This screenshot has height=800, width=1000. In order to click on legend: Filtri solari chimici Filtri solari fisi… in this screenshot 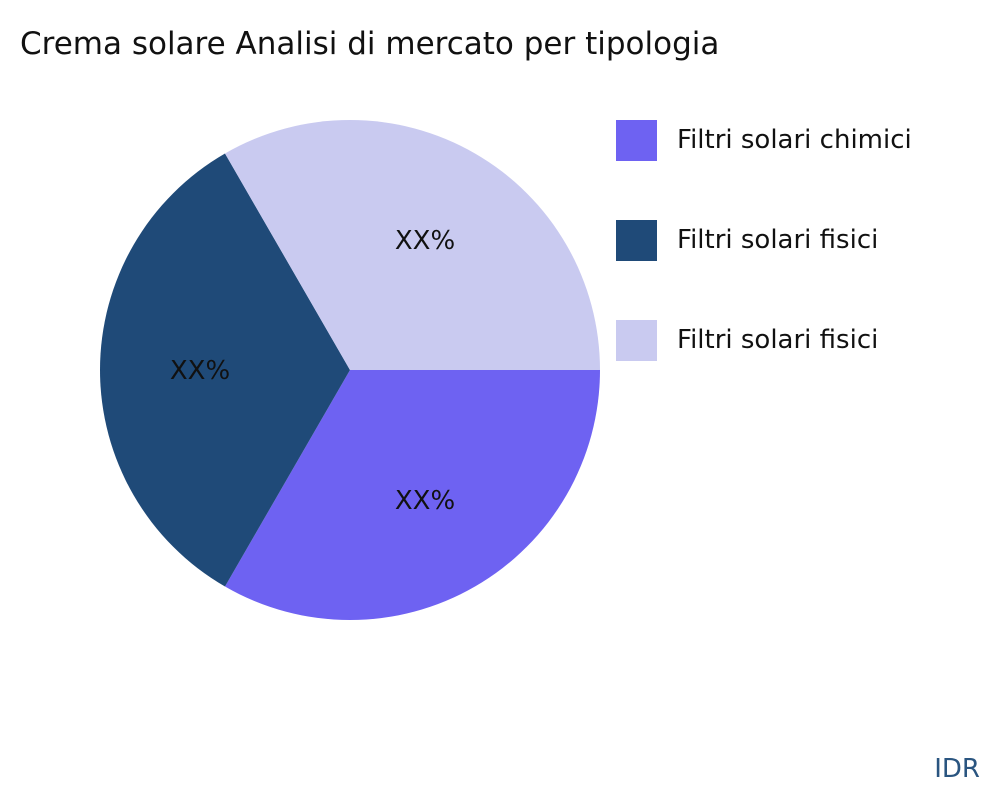, I will do `click(764, 269)`.